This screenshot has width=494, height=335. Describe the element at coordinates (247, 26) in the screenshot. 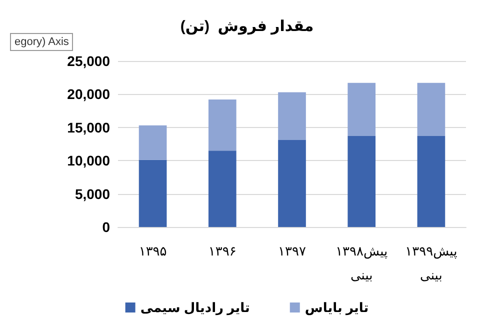

I see `chart-title: مقدار فروش (تن)` at that location.